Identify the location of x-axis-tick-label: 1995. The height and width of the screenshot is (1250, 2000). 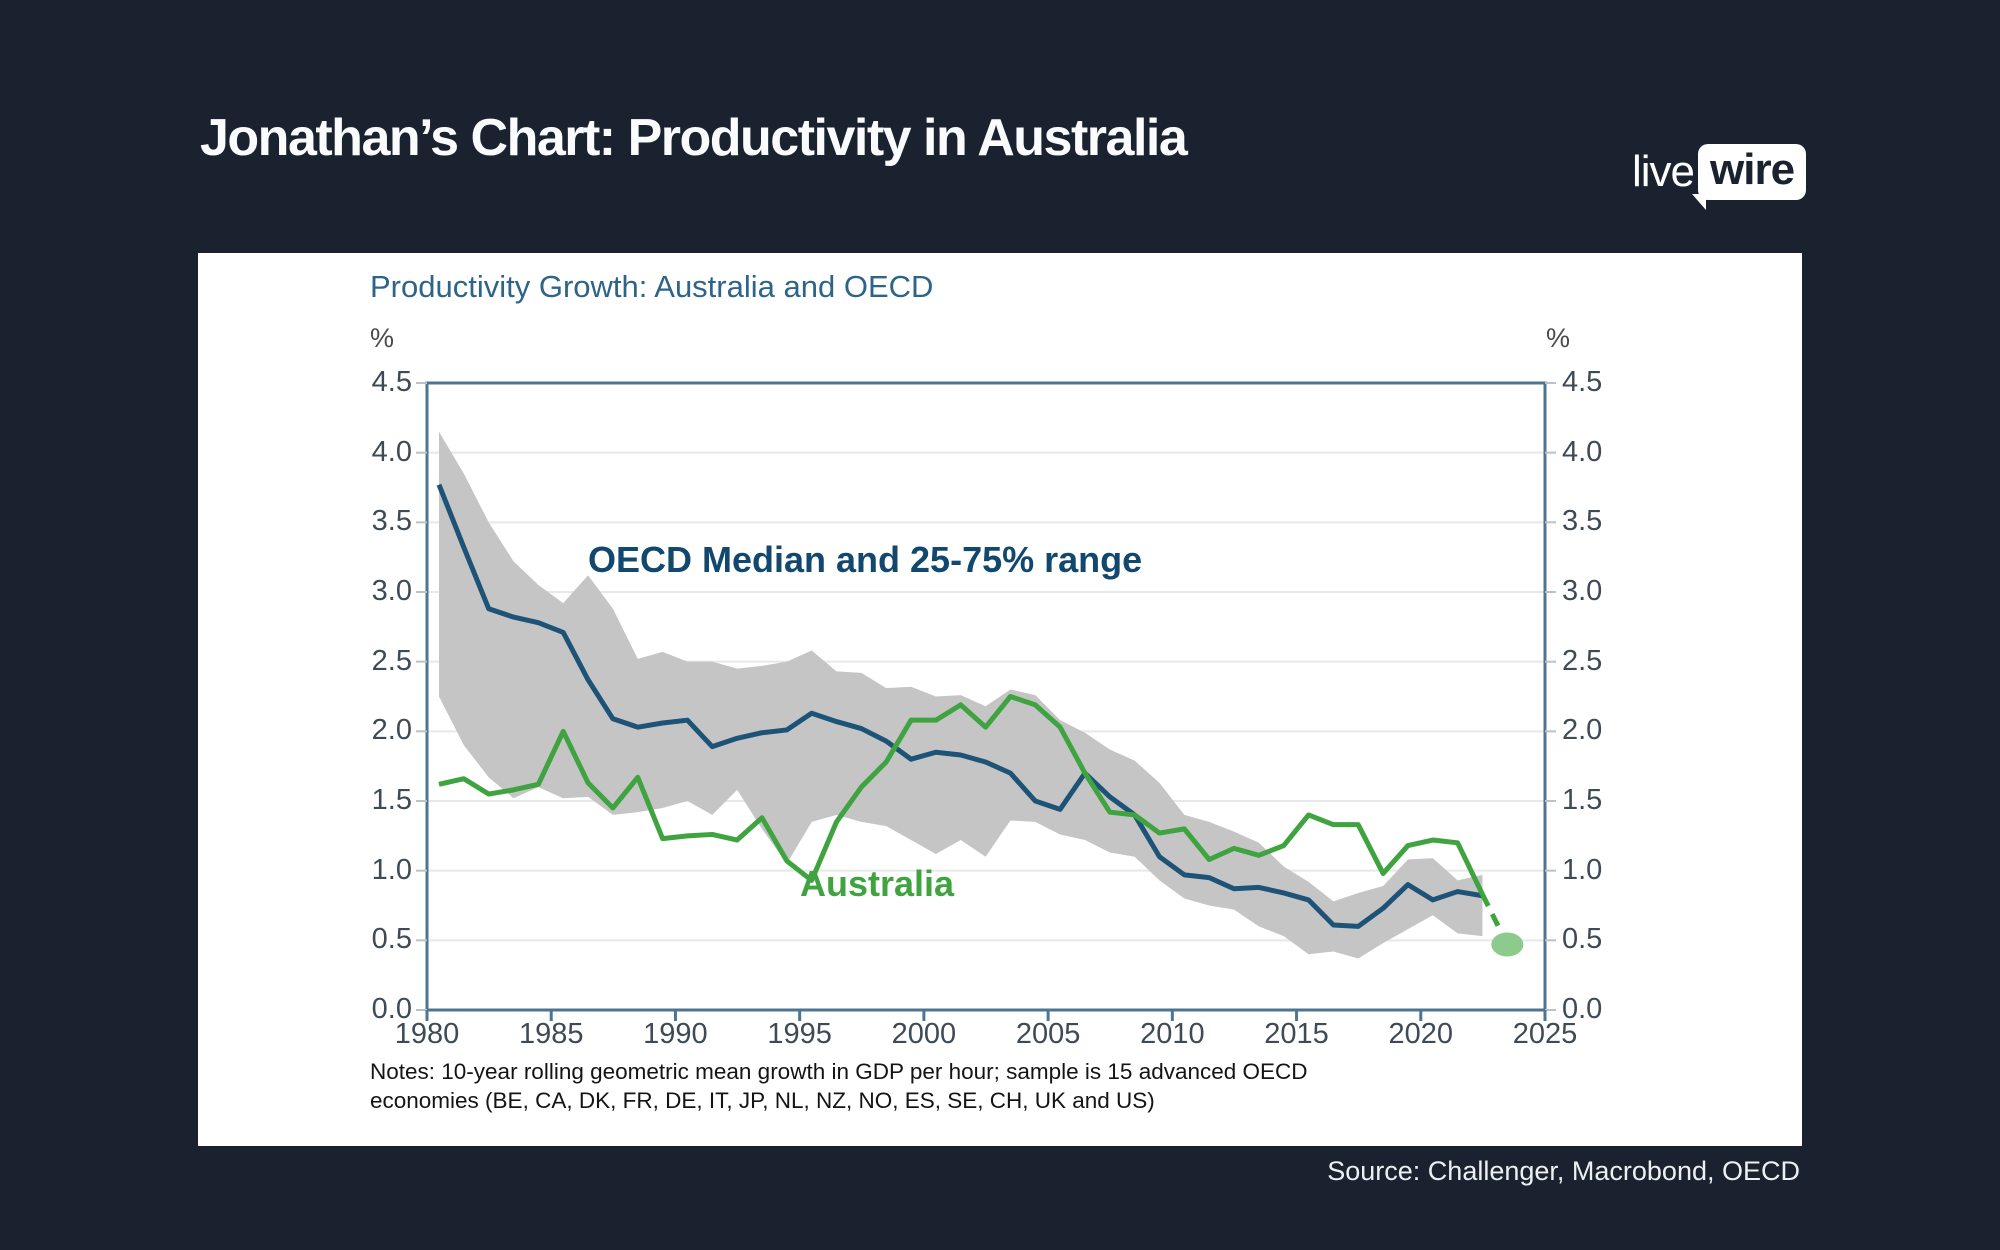
(799, 1034).